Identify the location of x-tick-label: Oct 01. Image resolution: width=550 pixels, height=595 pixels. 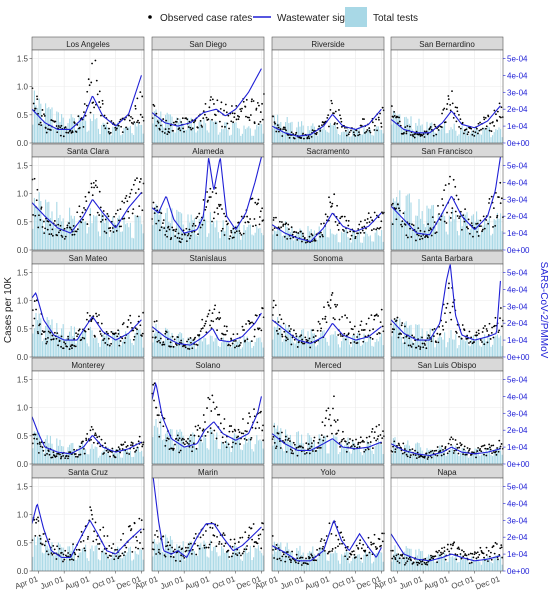
(224, 582).